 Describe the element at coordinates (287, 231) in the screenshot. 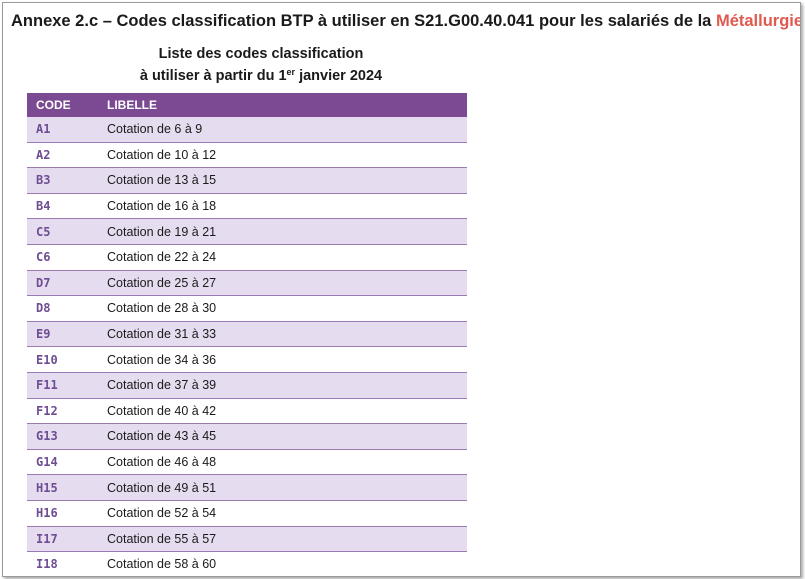

I see `libelle-cell: Cotation de 19 à 21` at that location.